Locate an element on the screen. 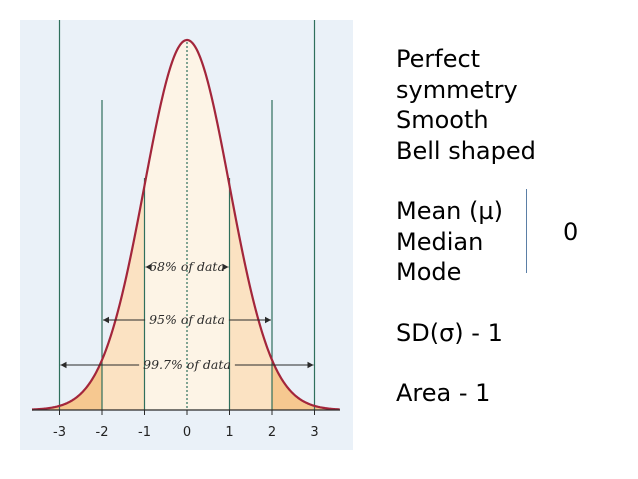 This screenshot has width=638, height=479. x-tick-label: -2 is located at coordinates (102, 432).